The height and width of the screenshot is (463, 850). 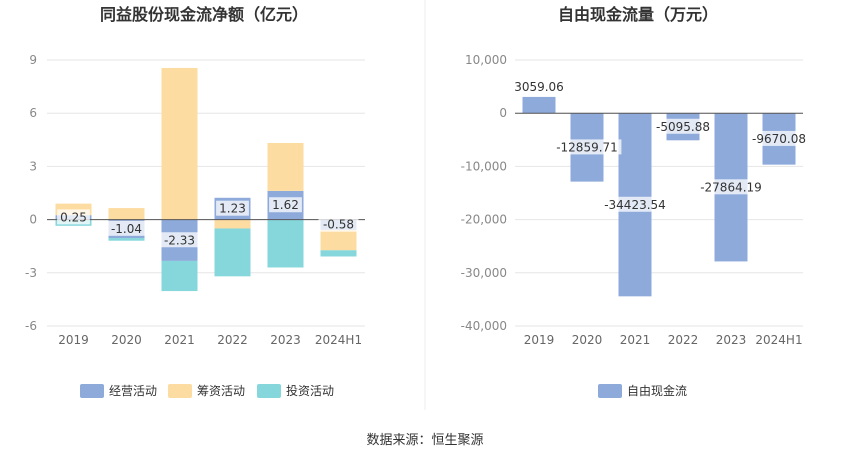 What do you see at coordinates (31, 326) in the screenshot?
I see `left-y-tick-label: -6` at bounding box center [31, 326].